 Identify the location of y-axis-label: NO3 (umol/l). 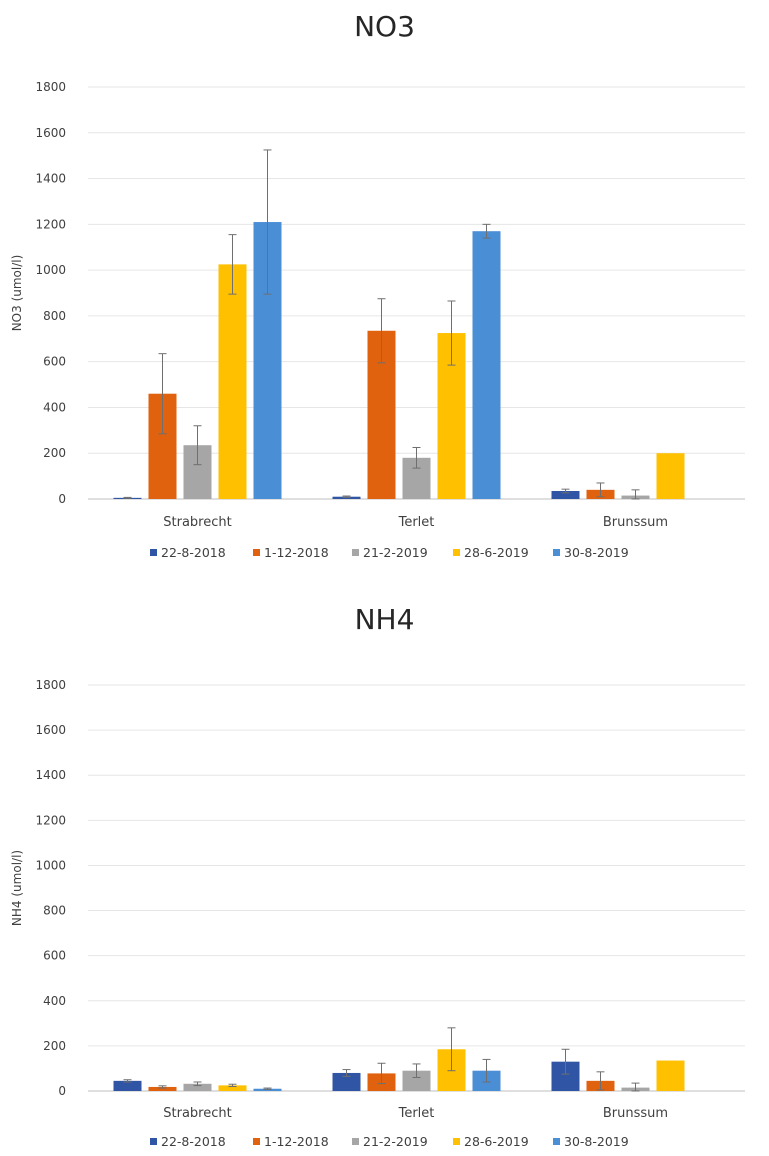
(17, 293).